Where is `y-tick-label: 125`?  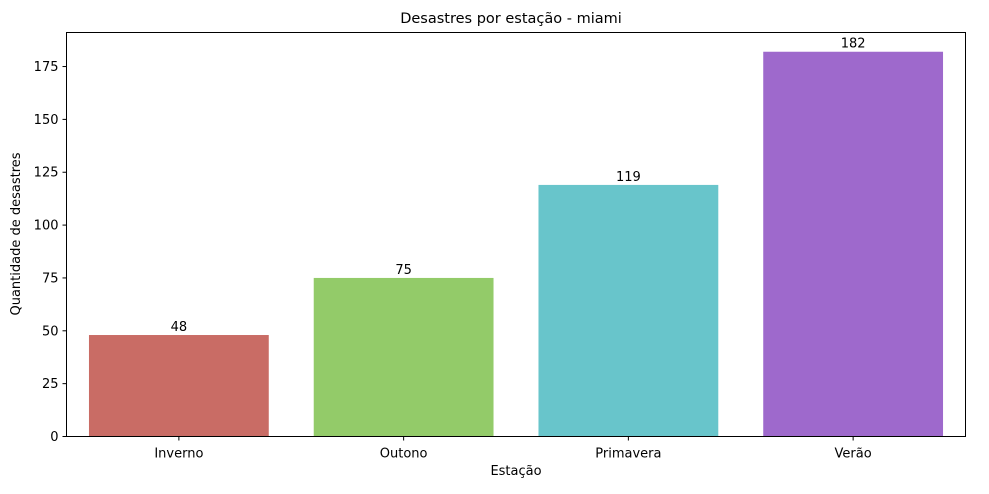 y-tick-label: 125 is located at coordinates (46, 173).